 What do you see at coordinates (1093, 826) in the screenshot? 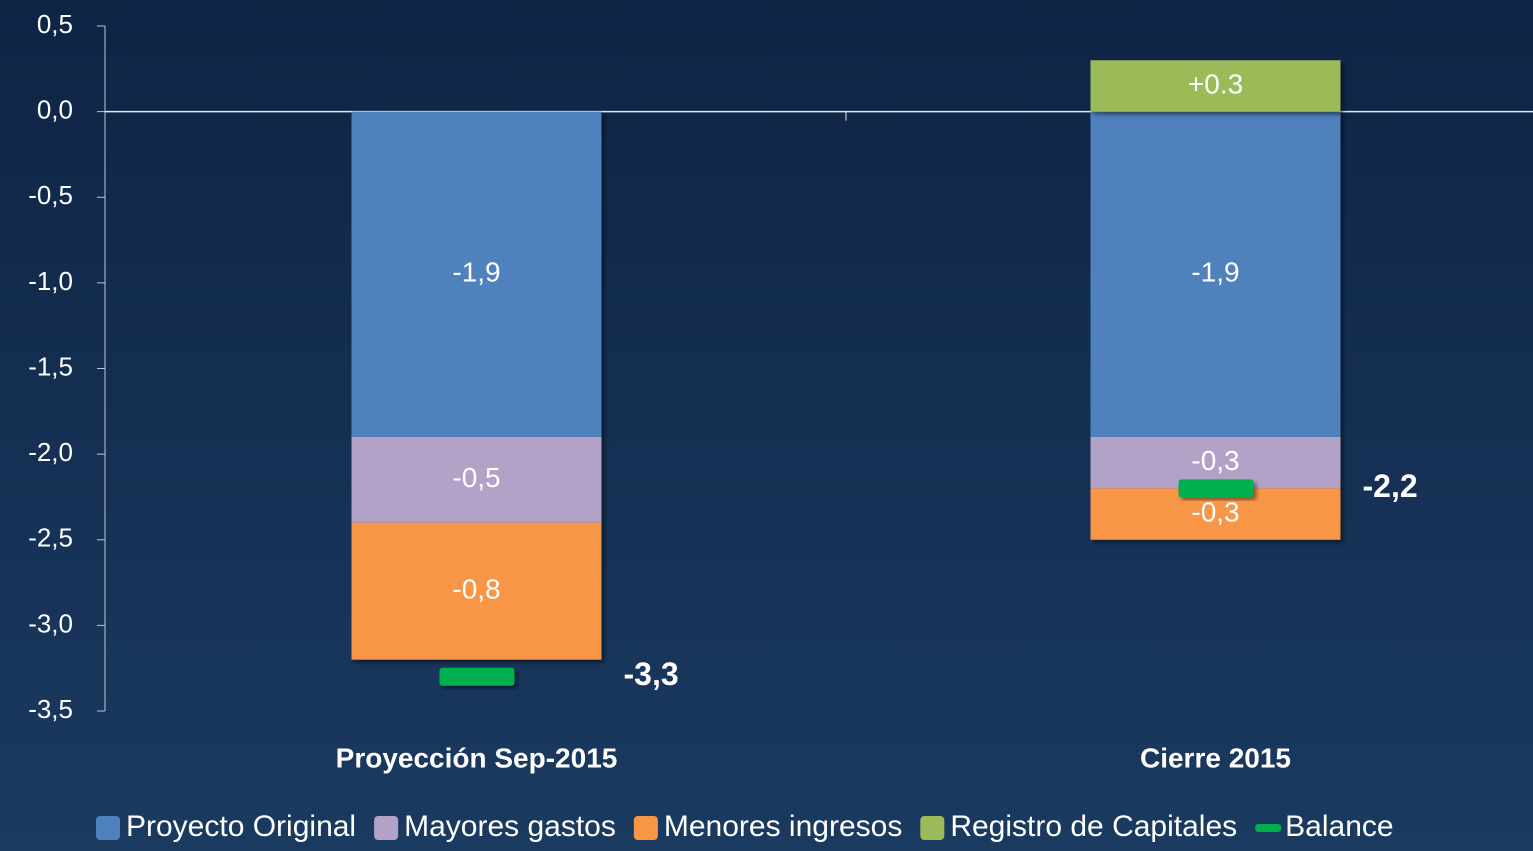
I see `legend-label: Registro de Capitales` at bounding box center [1093, 826].